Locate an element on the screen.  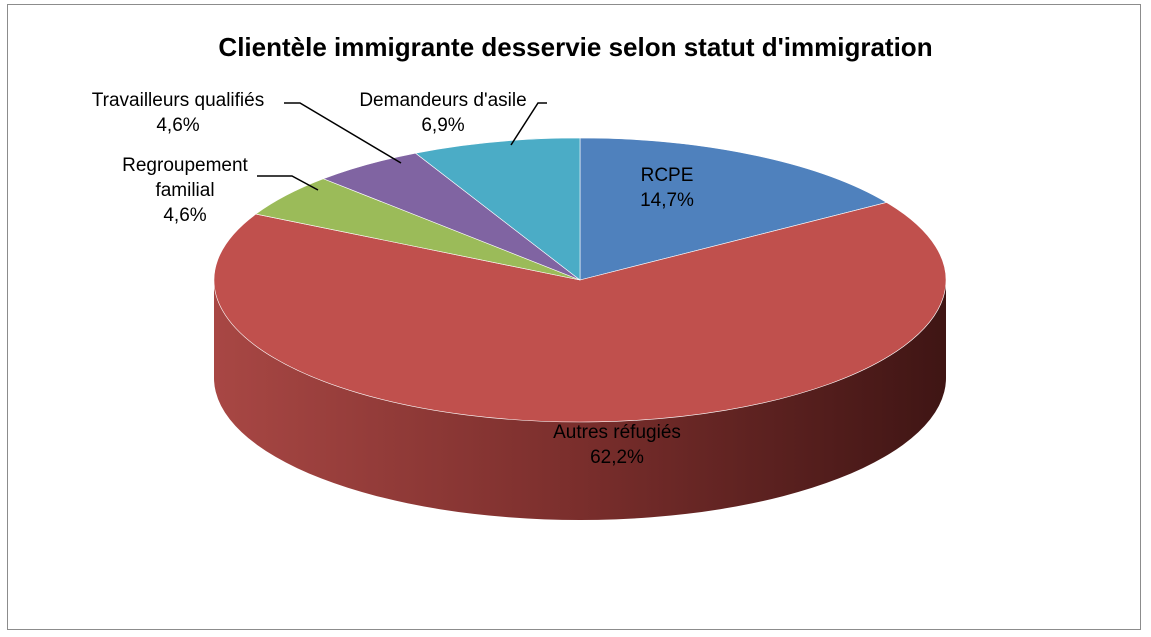
data-label-rcpe-pct: 14,7% is located at coordinates (667, 200).